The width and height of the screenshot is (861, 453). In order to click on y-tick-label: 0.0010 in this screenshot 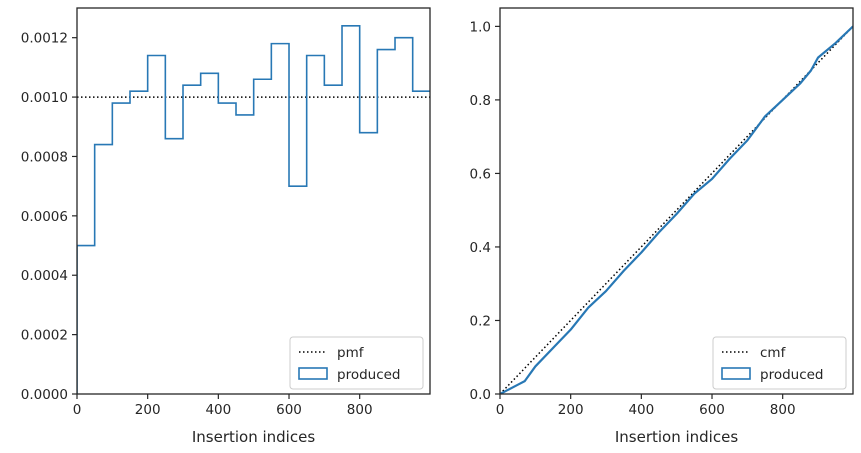, I will do `click(44, 98)`.